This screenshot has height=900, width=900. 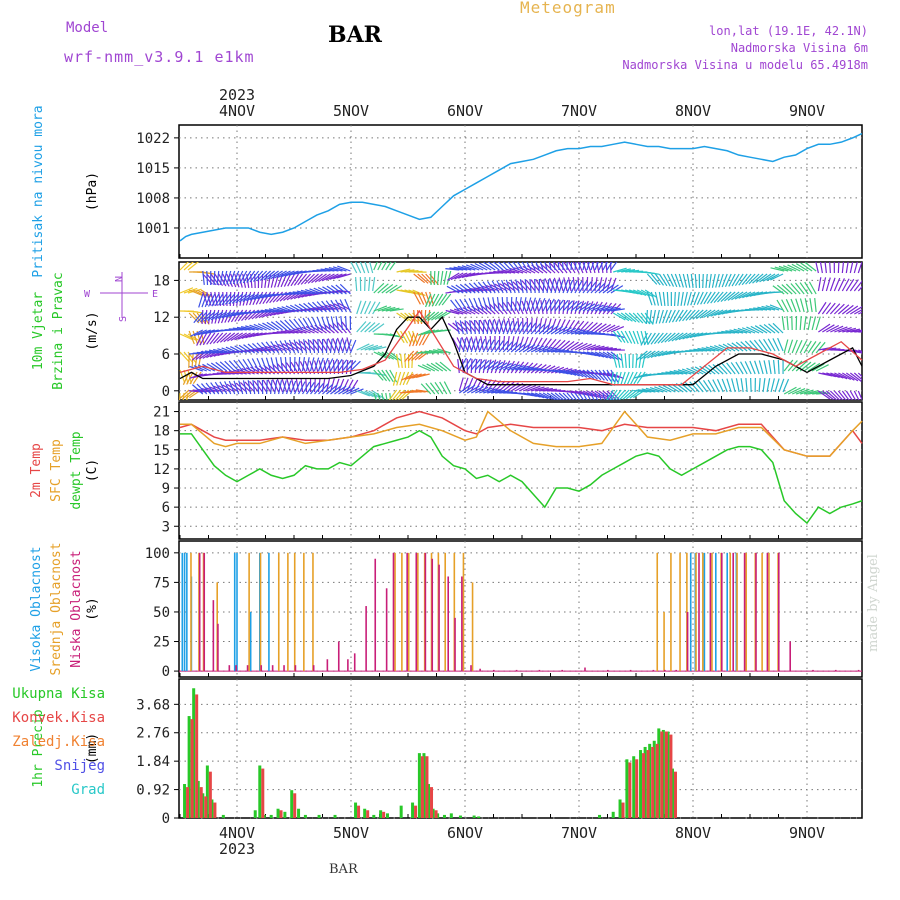 I want to click on panel-frame, so click(x=520, y=609).